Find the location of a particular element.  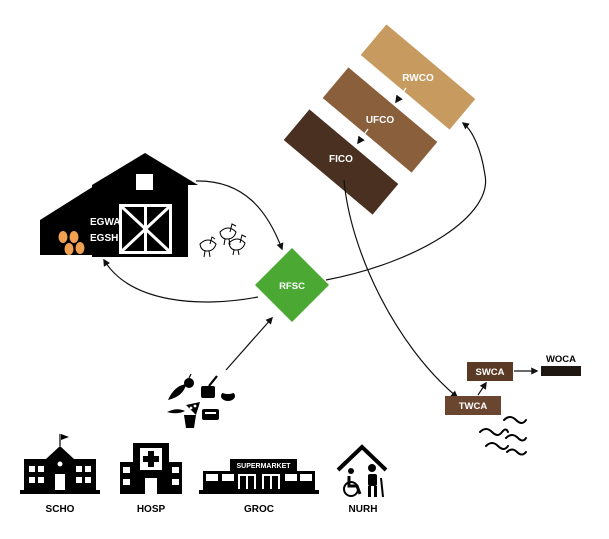

compost-bars: RWCO UFCO FICO is located at coordinates (379, 119).